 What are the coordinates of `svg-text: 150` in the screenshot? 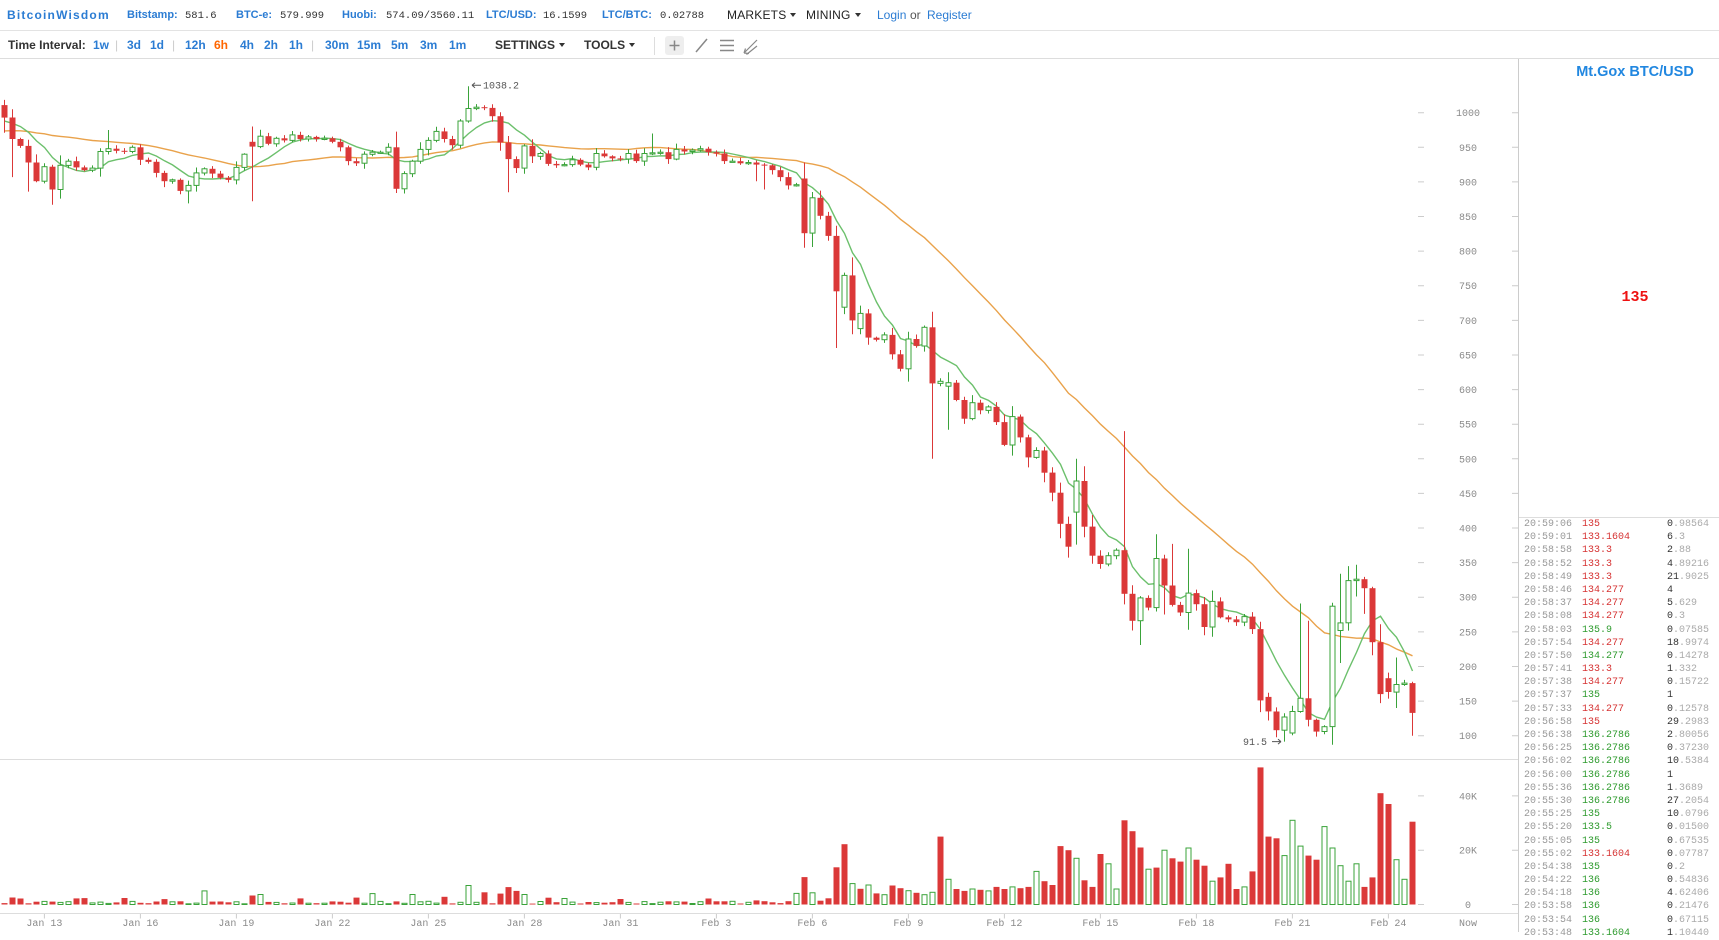 It's located at (1468, 703).